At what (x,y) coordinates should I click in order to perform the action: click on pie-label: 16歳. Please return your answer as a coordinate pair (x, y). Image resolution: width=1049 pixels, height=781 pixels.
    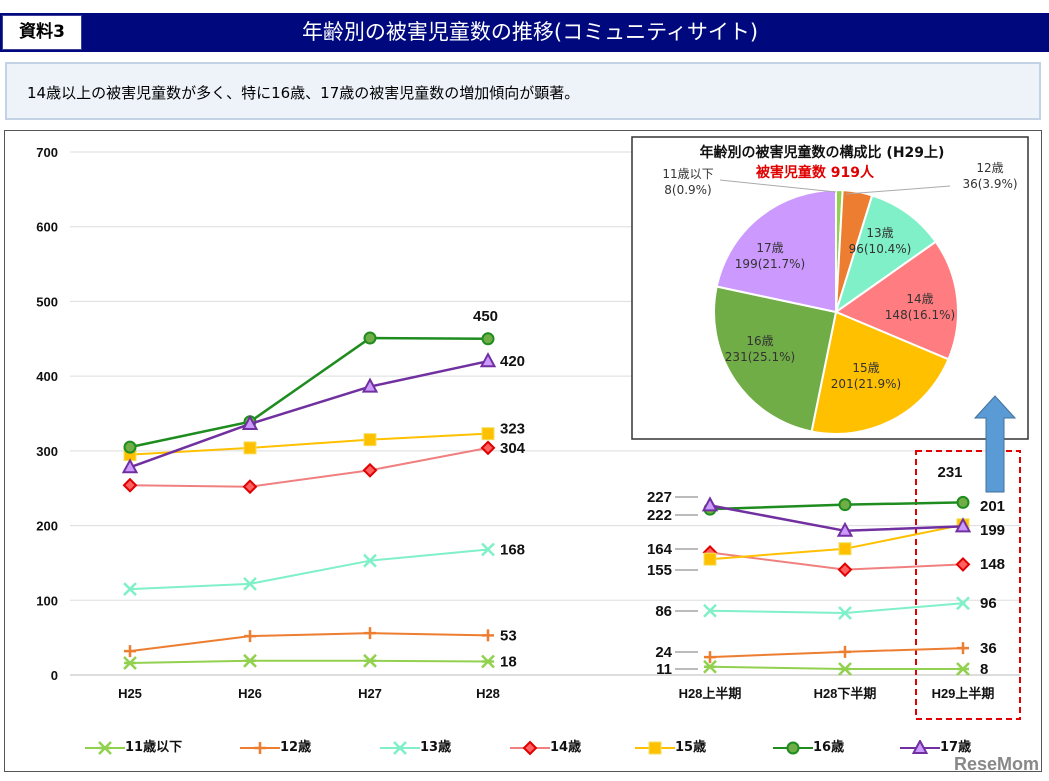
    Looking at the image, I should click on (759, 341).